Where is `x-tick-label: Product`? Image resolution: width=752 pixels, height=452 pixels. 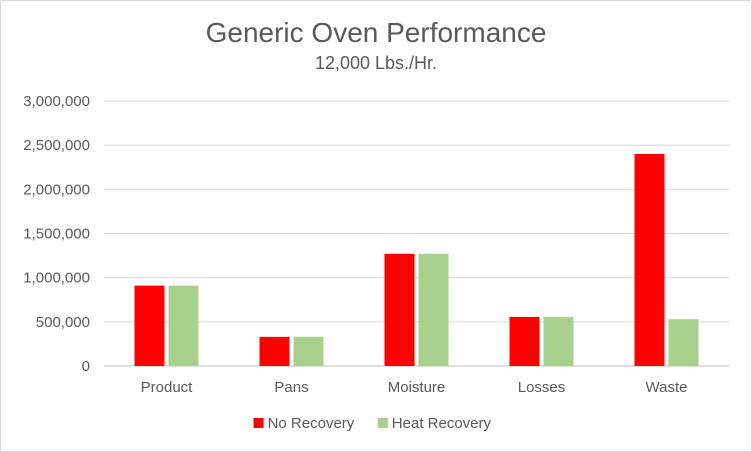 x-tick-label: Product is located at coordinates (167, 387).